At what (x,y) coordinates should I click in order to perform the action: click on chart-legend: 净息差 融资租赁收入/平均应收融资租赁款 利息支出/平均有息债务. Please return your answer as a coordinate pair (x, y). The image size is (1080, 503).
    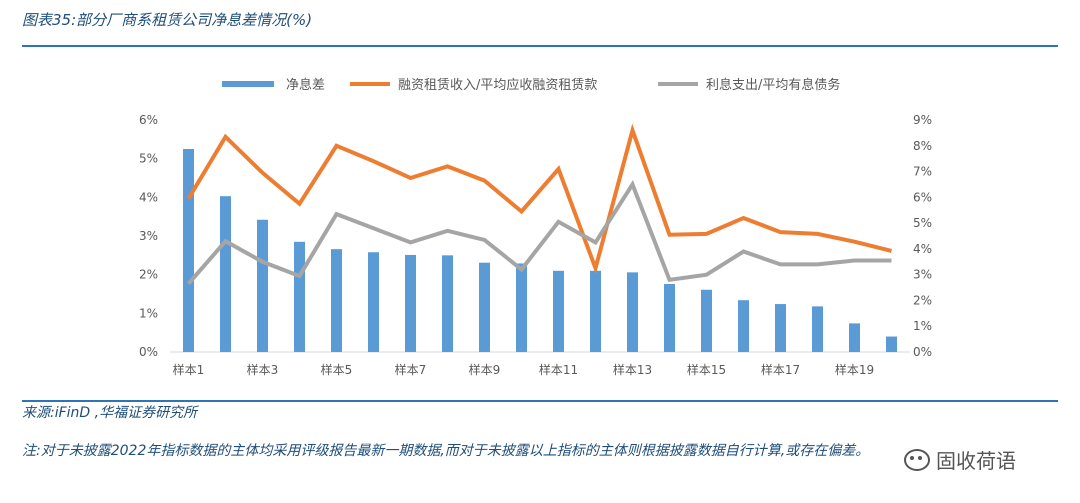
    Looking at the image, I should click on (531, 85).